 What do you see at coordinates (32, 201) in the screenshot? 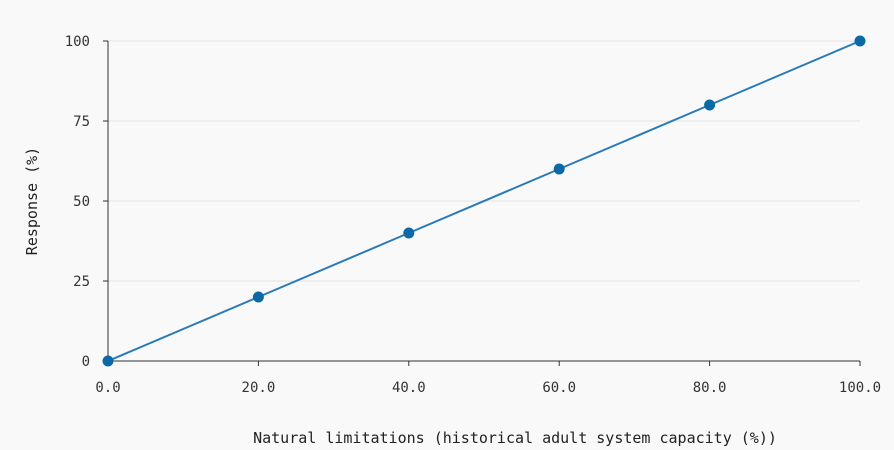
I see `y-axis-title: Response (%)` at bounding box center [32, 201].